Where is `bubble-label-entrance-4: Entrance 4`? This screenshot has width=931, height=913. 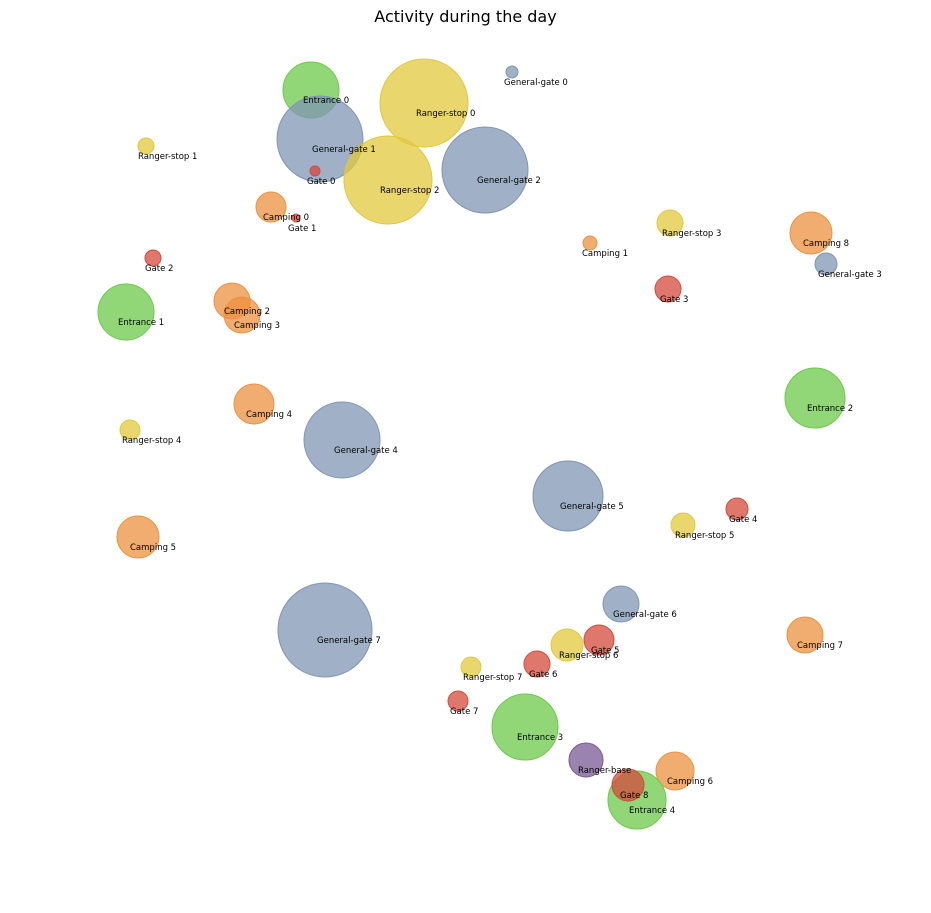
bubble-label-entrance-4: Entrance 4 is located at coordinates (652, 811).